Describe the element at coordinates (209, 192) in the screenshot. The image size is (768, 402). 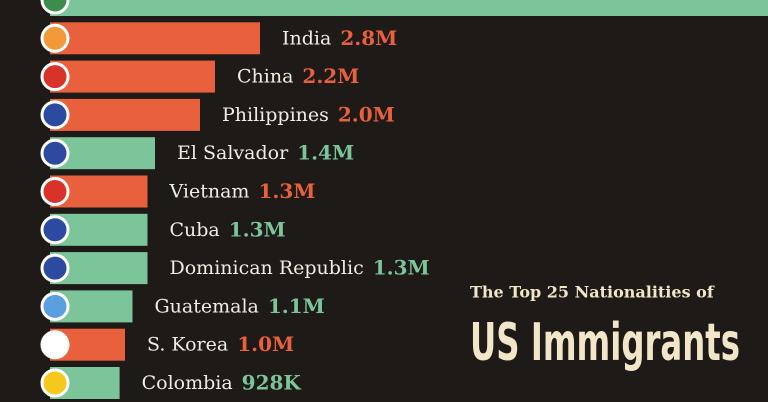
I see `category-label: Vietnam` at that location.